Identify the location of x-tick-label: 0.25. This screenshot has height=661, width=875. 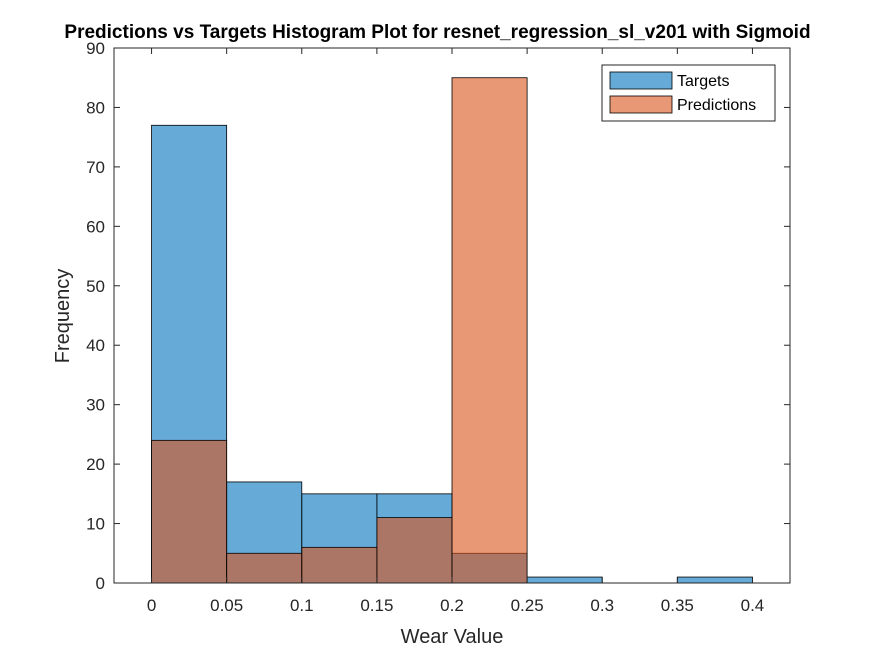
(527, 605).